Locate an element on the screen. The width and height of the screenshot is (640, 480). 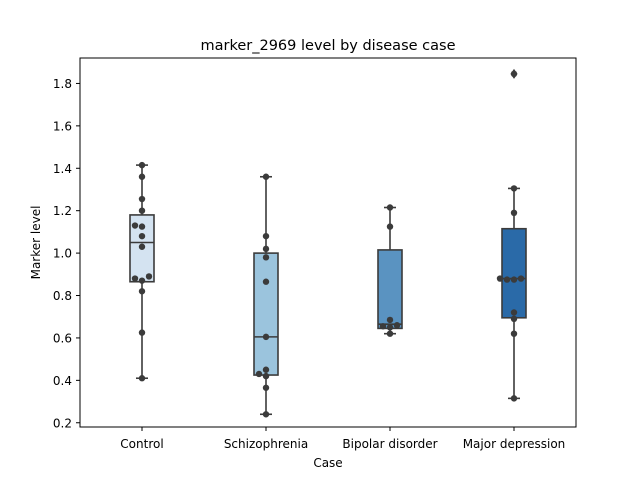
x-axis-label: Case is located at coordinates (327, 463).